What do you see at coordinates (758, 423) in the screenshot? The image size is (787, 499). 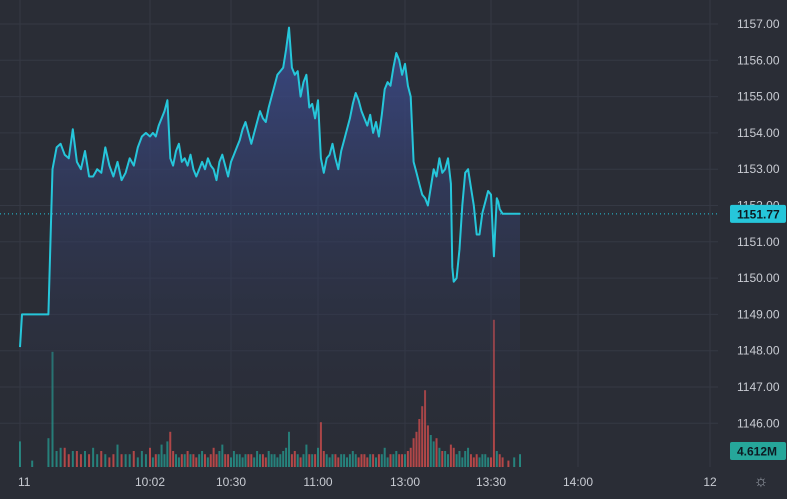 I see `y-tick-label: 1146.00` at bounding box center [758, 423].